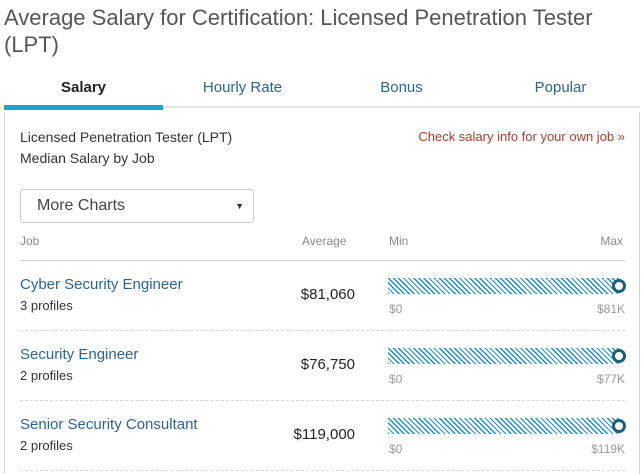 This screenshot has width=643, height=474. Describe the element at coordinates (79, 354) in the screenshot. I see `job-link: Security Engineer` at that location.